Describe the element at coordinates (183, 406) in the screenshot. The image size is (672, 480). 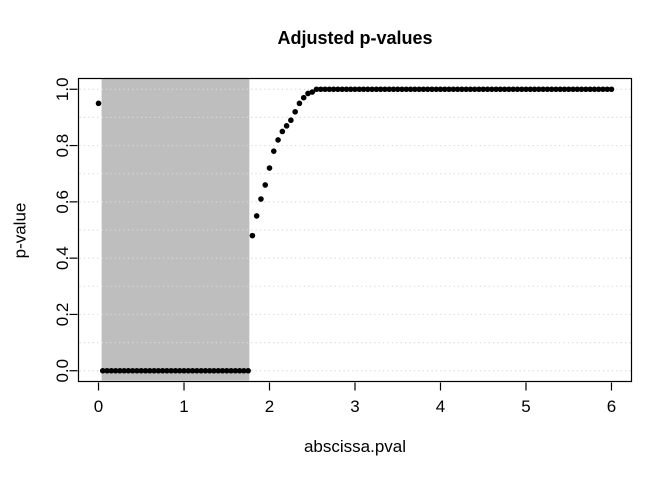
I see `x-tick-label: 1` at that location.